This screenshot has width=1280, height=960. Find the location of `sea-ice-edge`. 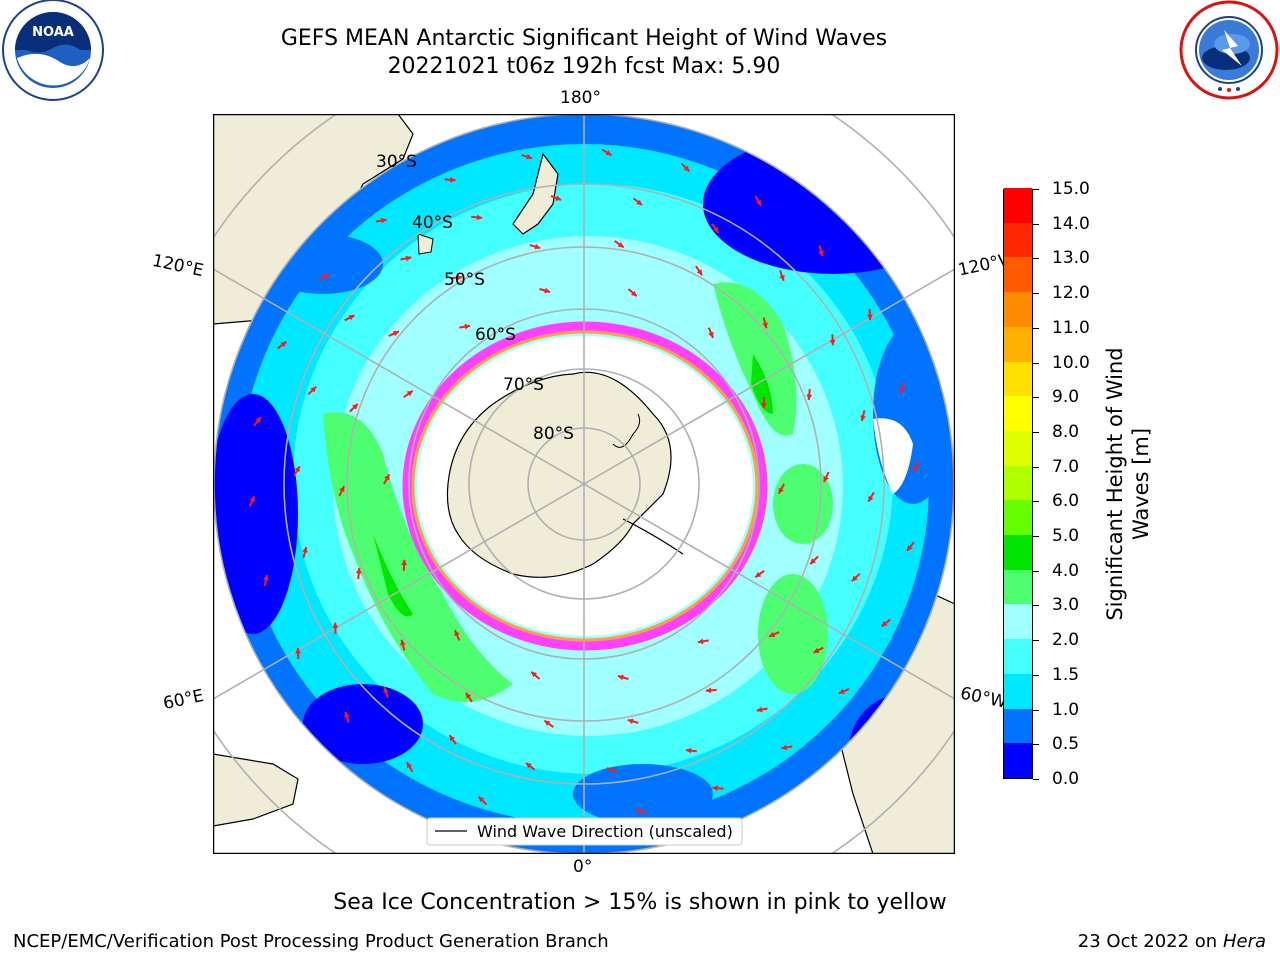

sea-ice-edge is located at coordinates (585, 486).